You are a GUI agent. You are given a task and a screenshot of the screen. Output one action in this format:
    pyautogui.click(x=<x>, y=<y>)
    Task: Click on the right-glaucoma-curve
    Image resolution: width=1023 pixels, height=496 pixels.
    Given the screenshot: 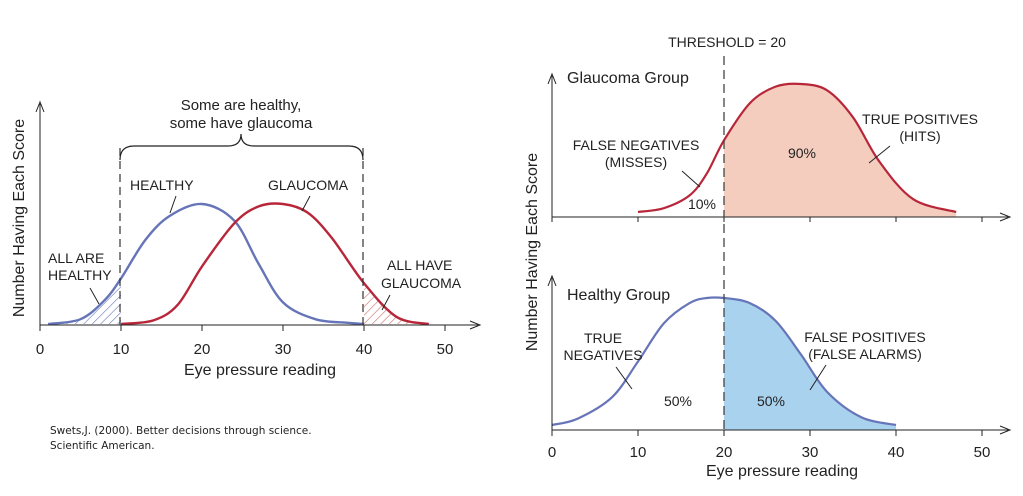 What is the action you would take?
    pyautogui.click(x=797, y=148)
    